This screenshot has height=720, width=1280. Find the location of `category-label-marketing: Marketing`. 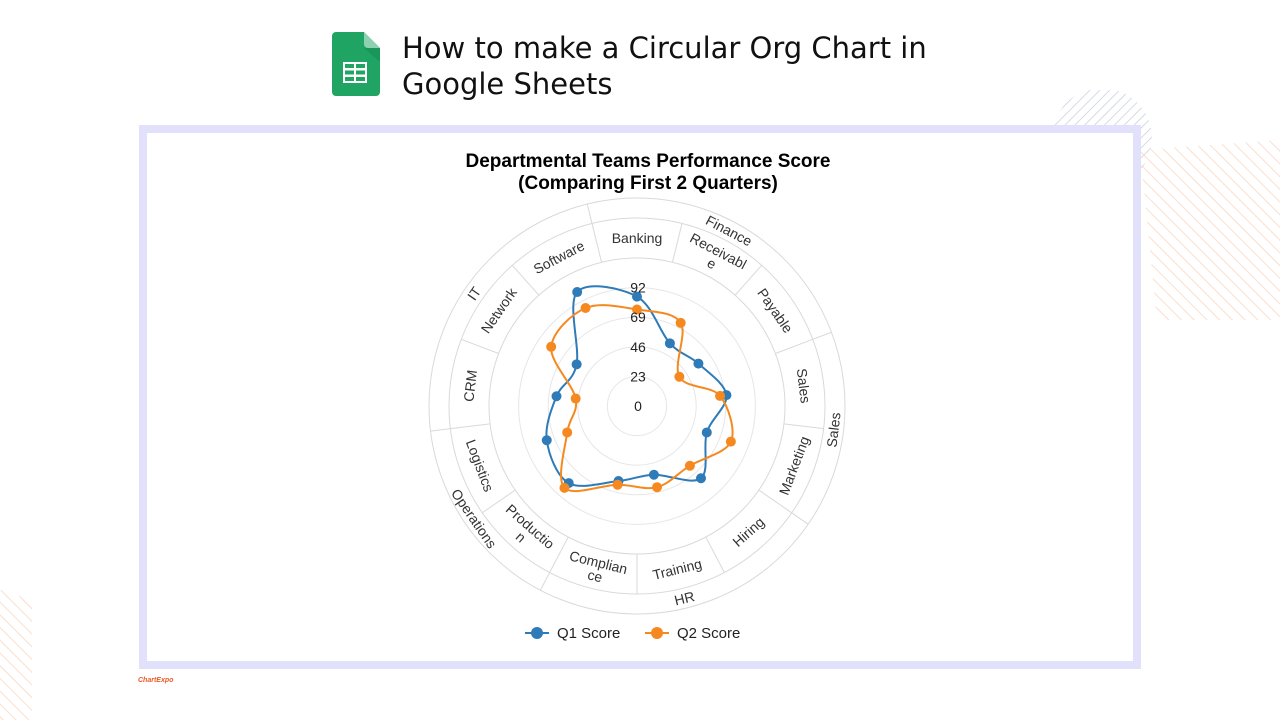

category-label-marketing: Marketing is located at coordinates (794, 465).